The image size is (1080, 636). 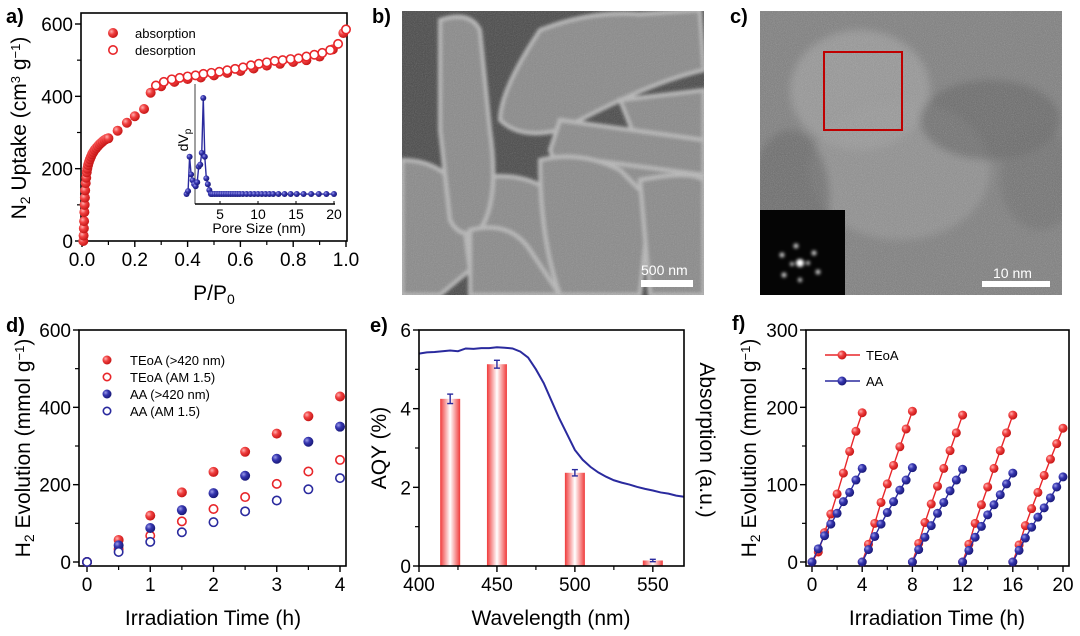 What do you see at coordinates (912, 585) in the screenshot?
I see `x-tick-label: 8` at bounding box center [912, 585].